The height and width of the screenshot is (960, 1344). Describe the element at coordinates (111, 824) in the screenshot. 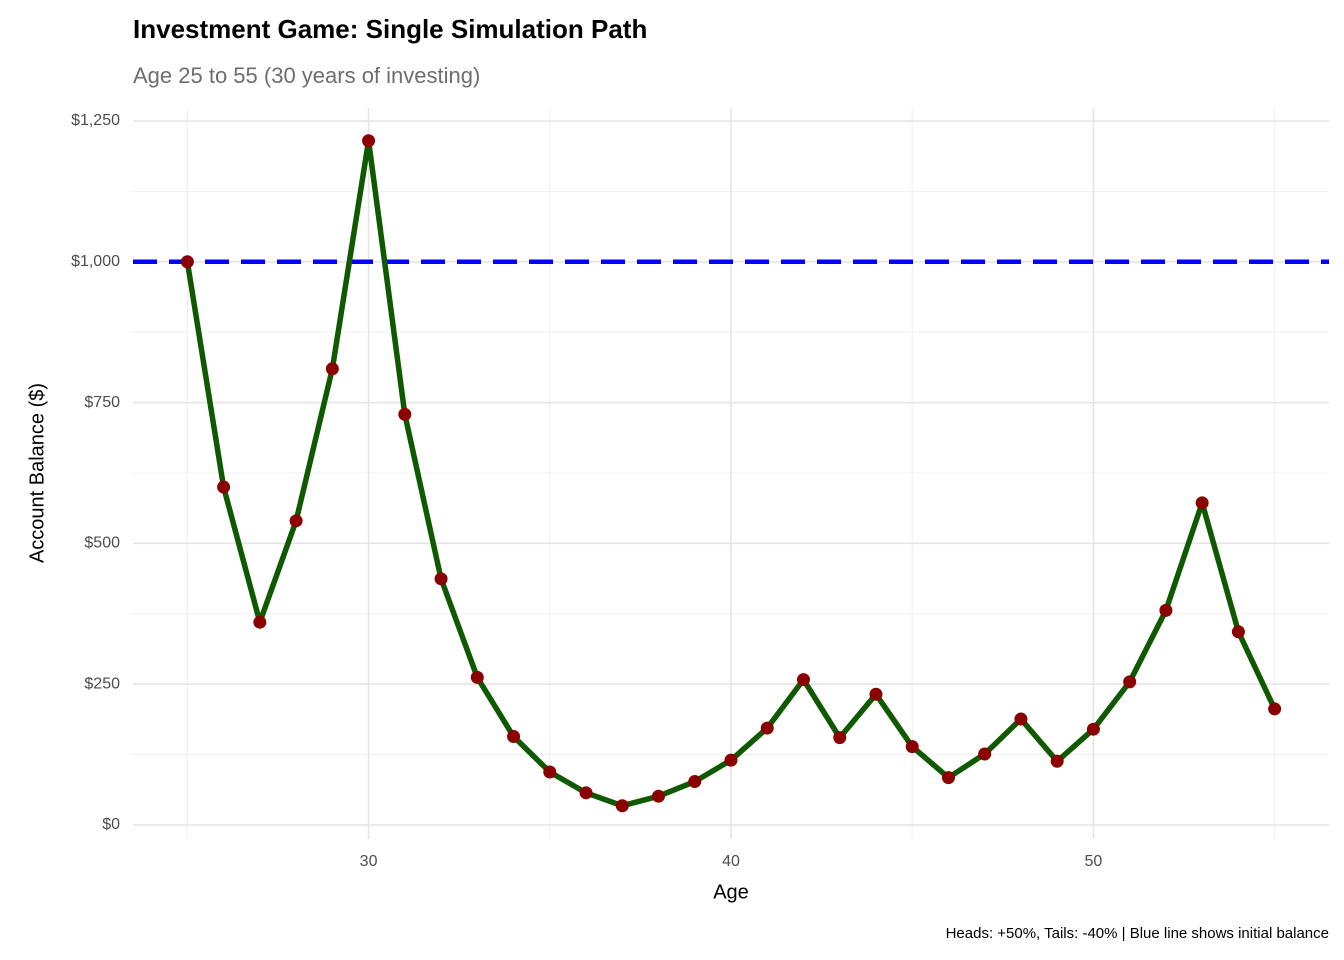

I see `y-tick-label: $0` at that location.